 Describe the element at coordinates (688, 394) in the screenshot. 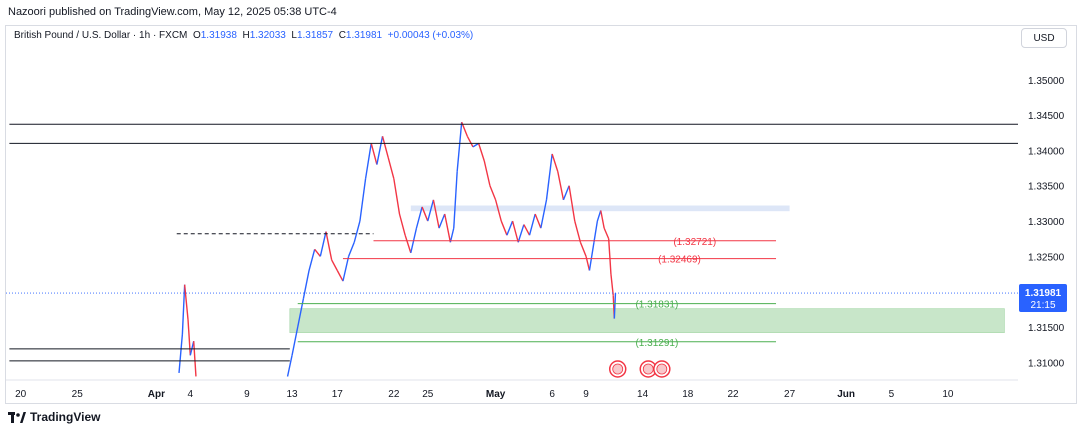

I see `x-tick-label: 18` at that location.